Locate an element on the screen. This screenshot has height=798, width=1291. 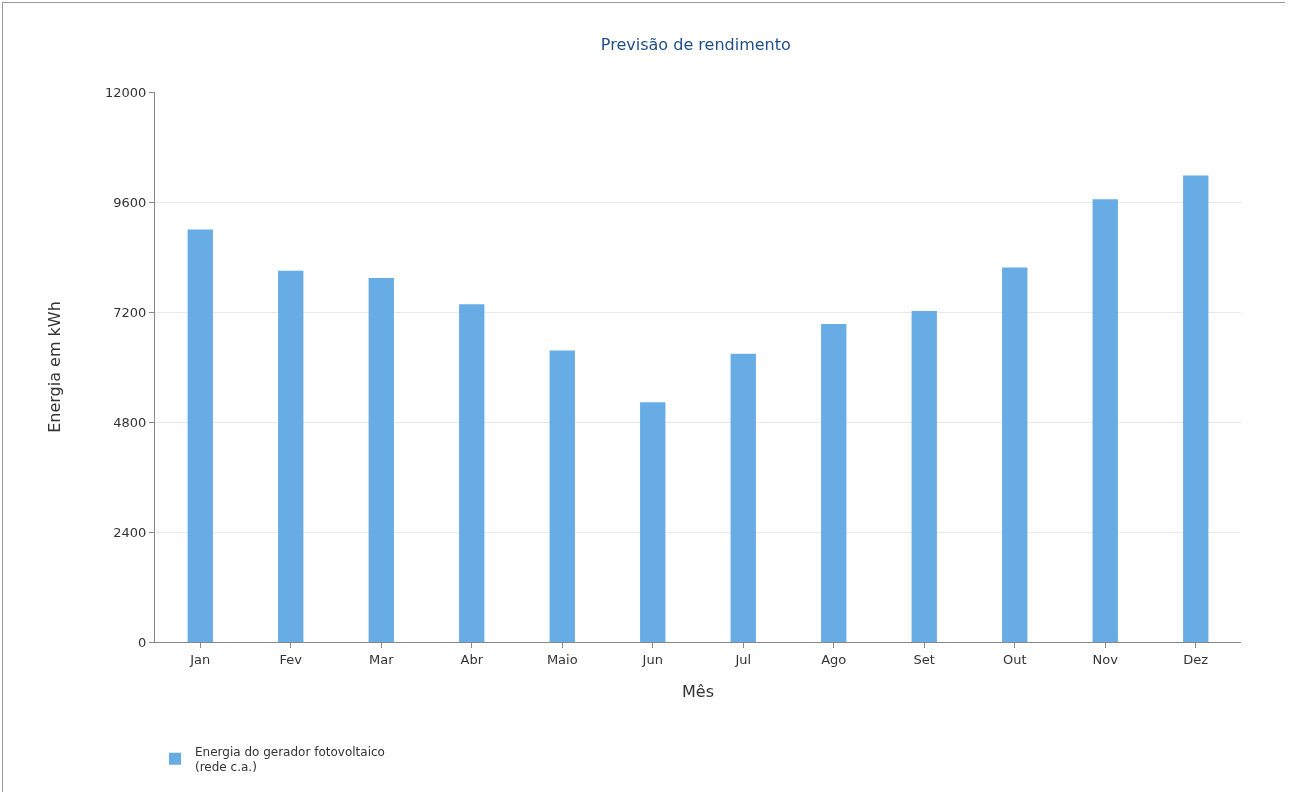
x-tick-label: Jan is located at coordinates (200, 659).